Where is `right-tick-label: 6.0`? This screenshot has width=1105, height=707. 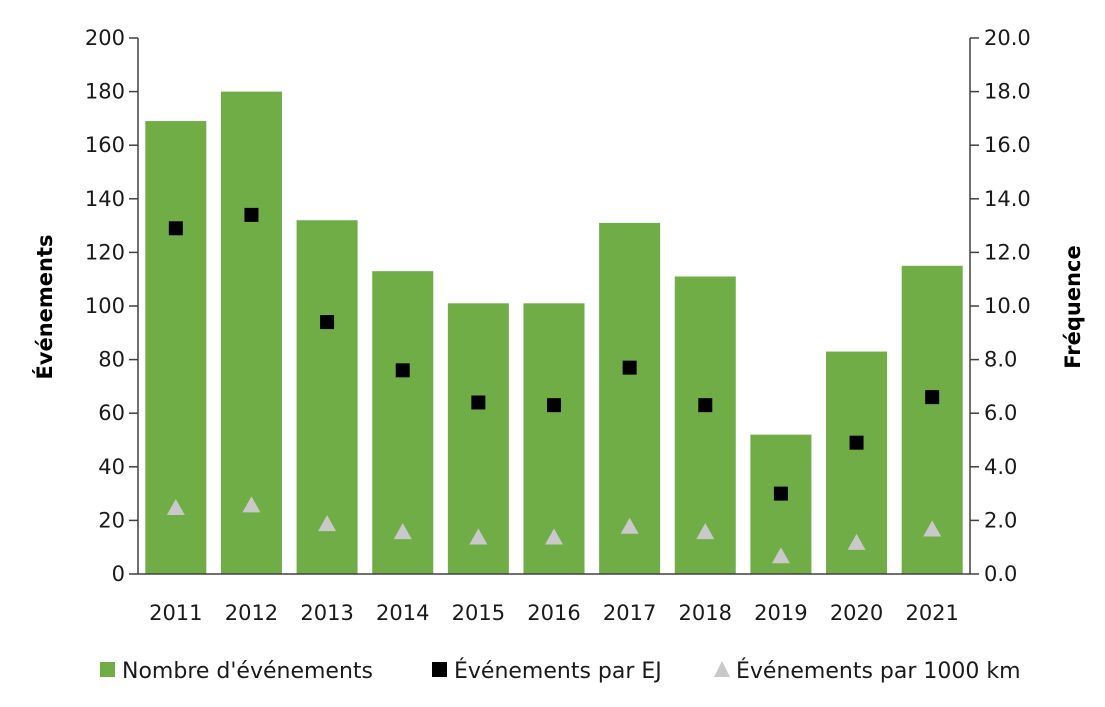 right-tick-label: 6.0 is located at coordinates (1000, 413).